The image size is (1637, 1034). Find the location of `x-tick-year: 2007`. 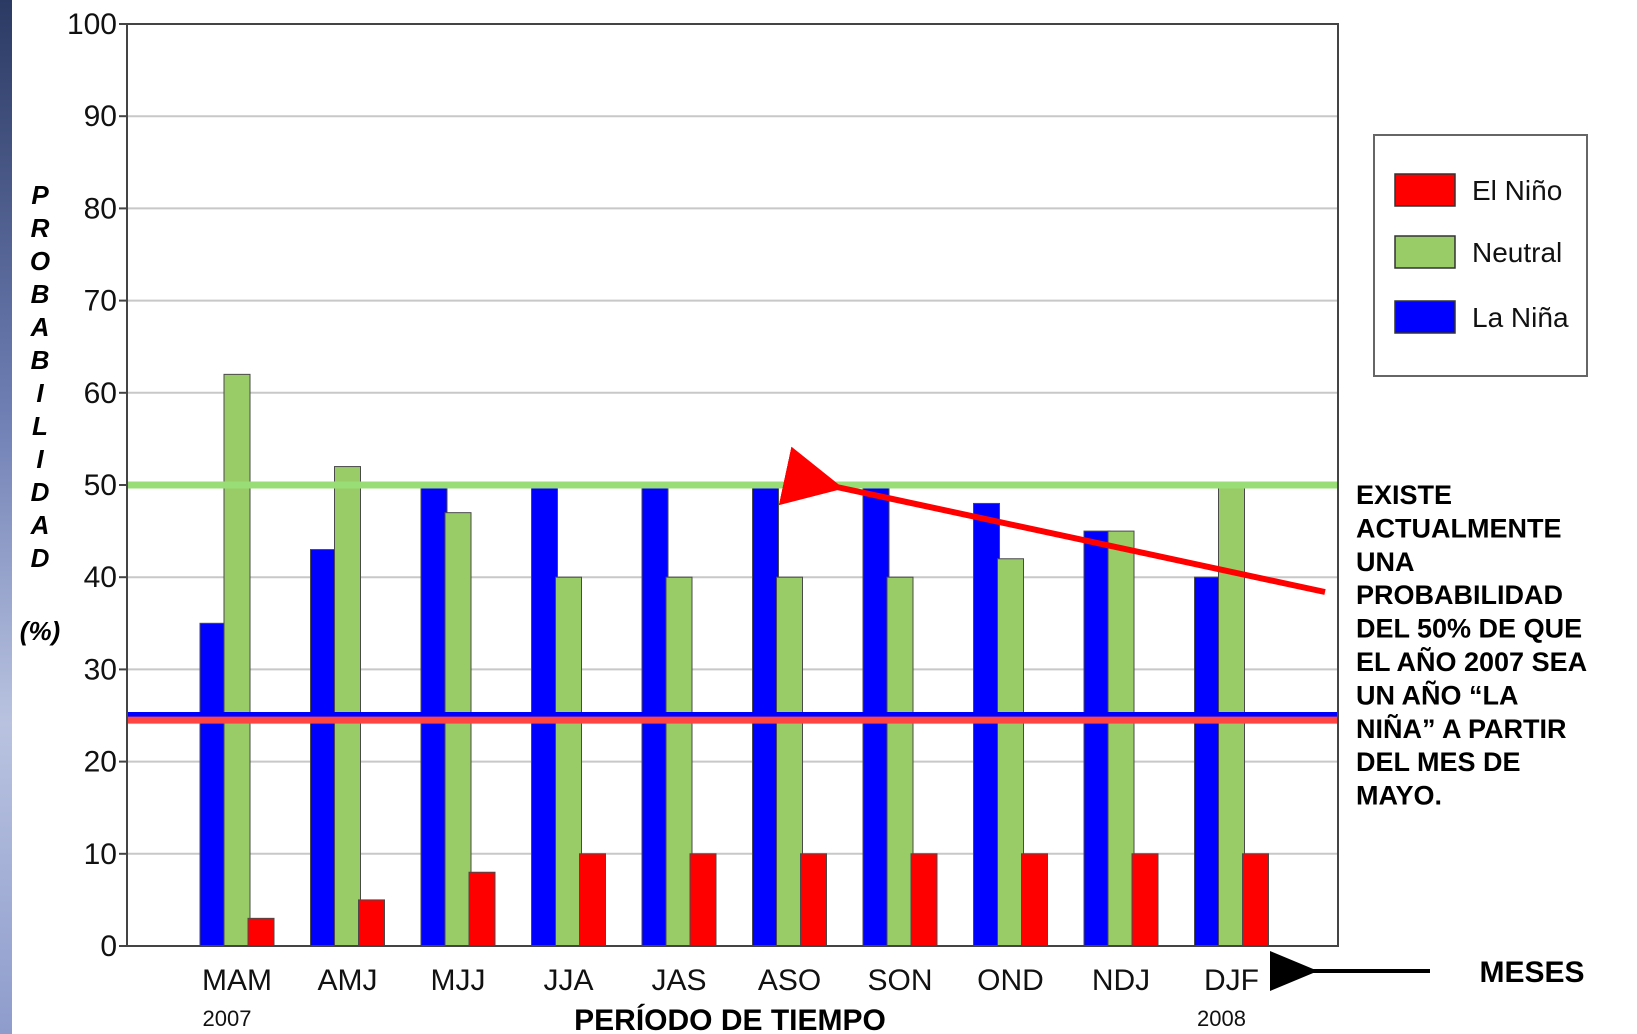

x-tick-year: 2007 is located at coordinates (227, 1018).